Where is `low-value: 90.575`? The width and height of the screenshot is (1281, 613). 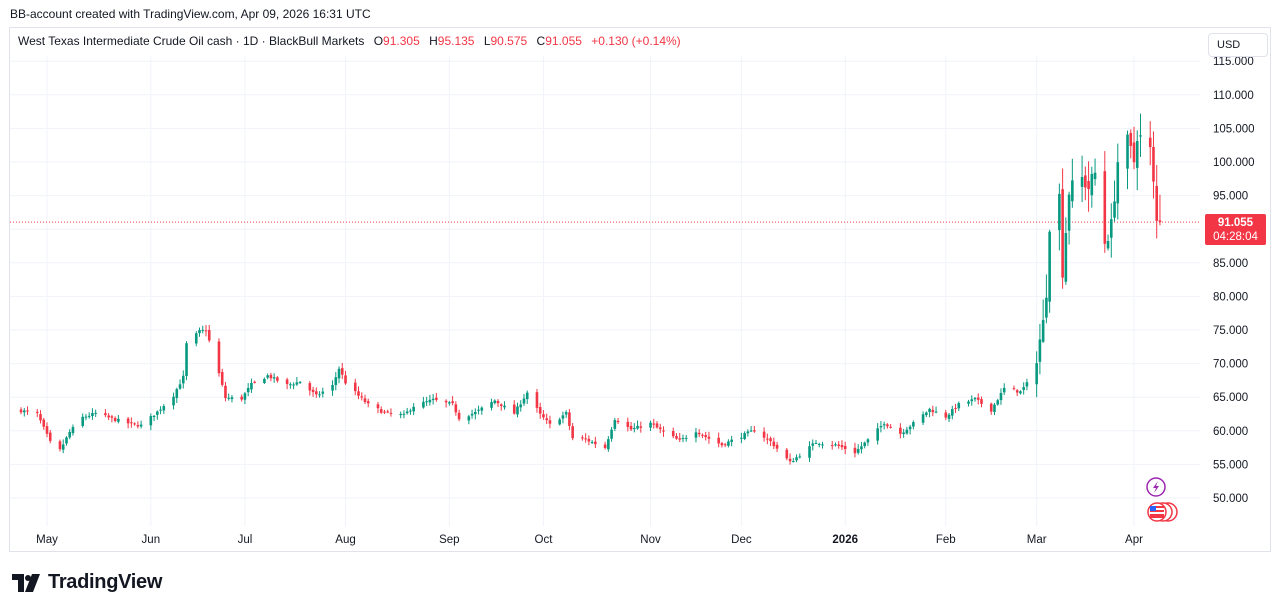 low-value: 90.575 is located at coordinates (509, 41).